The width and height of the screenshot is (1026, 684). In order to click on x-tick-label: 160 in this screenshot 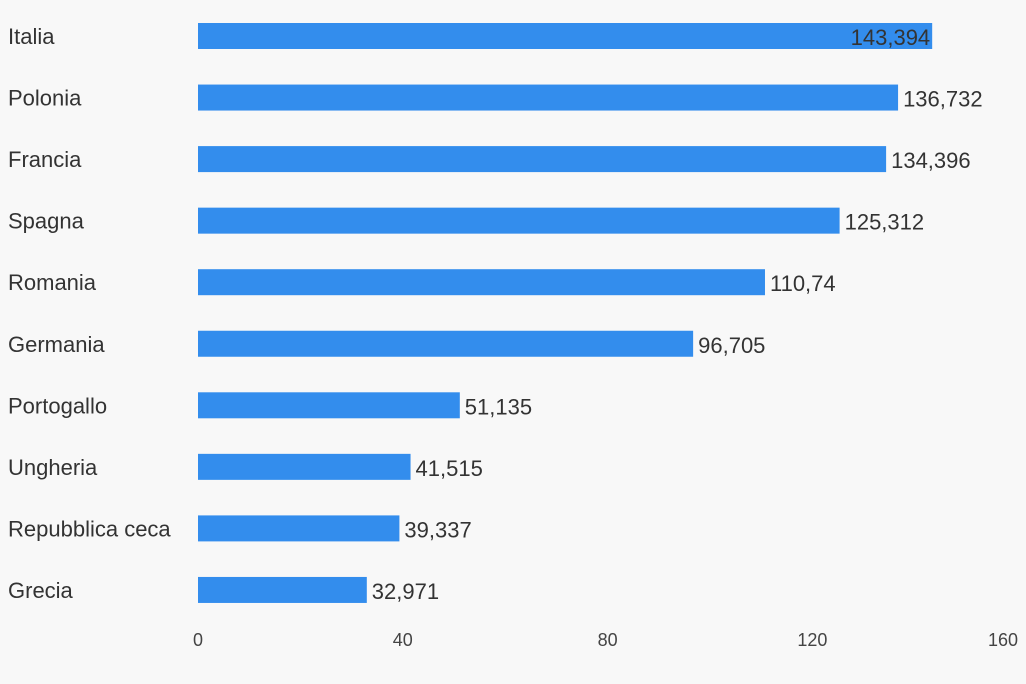, I will do `click(1003, 640)`.